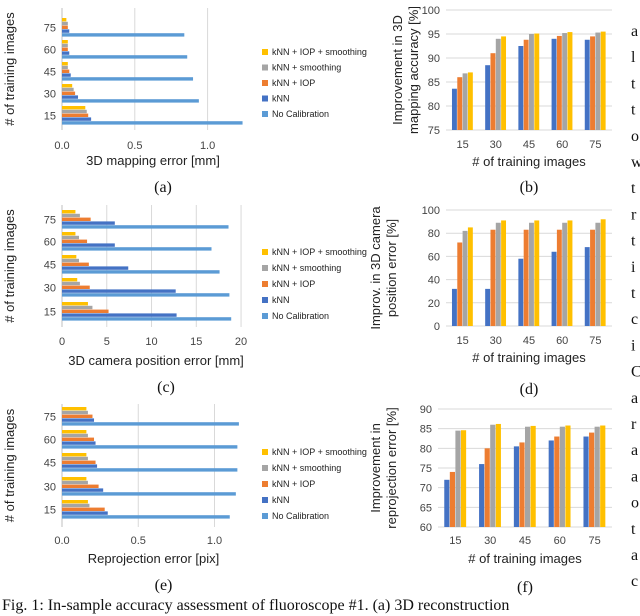 Image resolution: width=640 pixels, height=616 pixels. What do you see at coordinates (163, 187) in the screenshot?
I see `panel-label: (a)` at bounding box center [163, 187].